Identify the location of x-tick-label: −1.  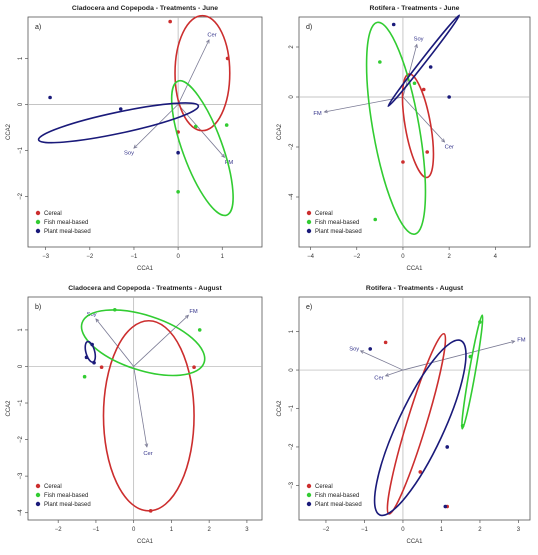
(365, 530).